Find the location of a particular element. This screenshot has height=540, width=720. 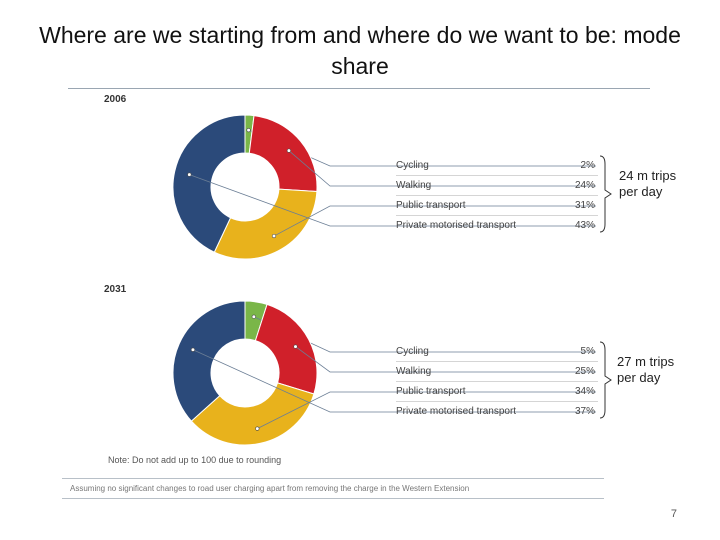

title-divider is located at coordinates (359, 88).